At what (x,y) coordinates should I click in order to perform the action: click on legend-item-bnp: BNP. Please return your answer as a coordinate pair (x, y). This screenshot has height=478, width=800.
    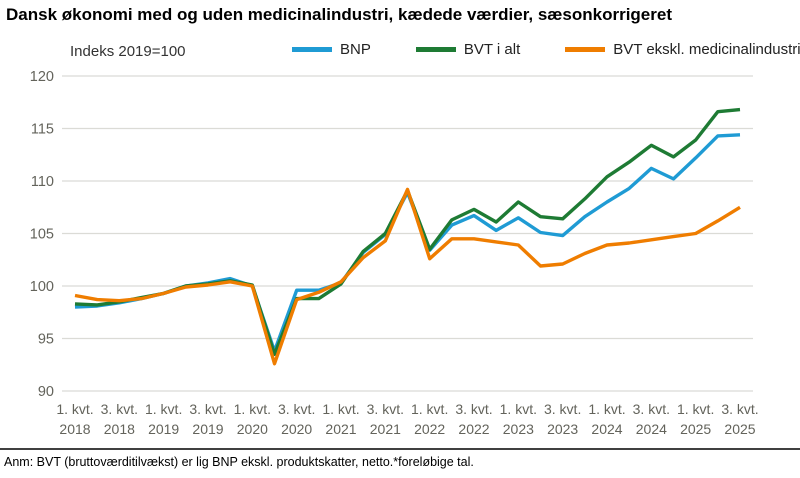
    Looking at the image, I should click on (331, 49).